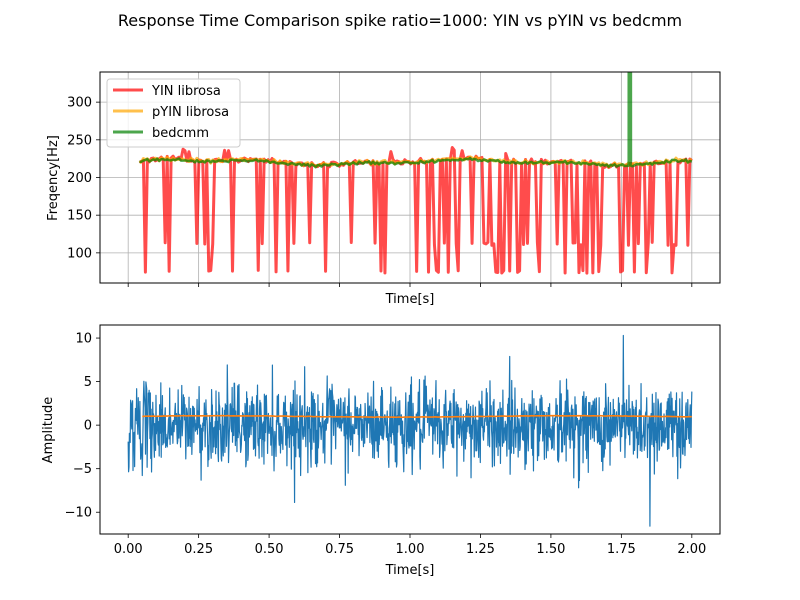 The image size is (800, 600). Describe the element at coordinates (79, 216) in the screenshot. I see `y-tick-label: 150` at that location.